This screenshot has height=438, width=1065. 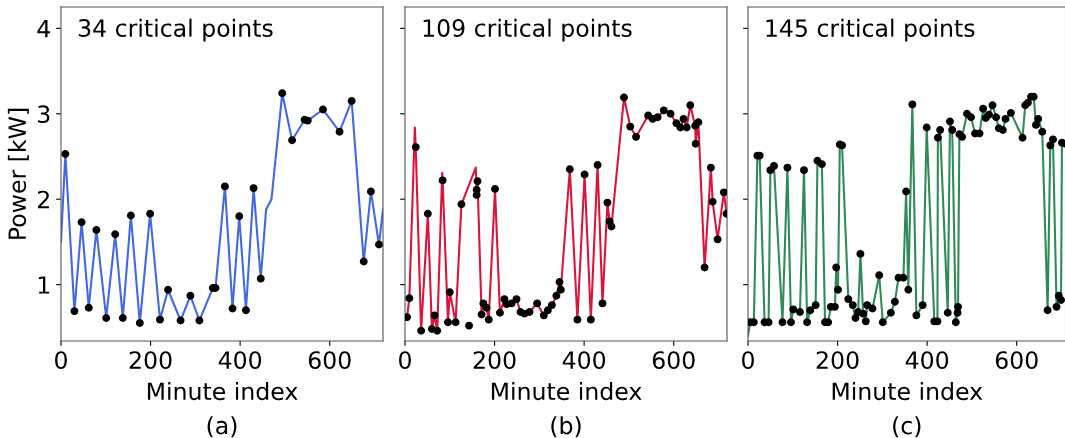 What do you see at coordinates (527, 30) in the screenshot?
I see `chart-title: 109 critical points` at bounding box center [527, 30].